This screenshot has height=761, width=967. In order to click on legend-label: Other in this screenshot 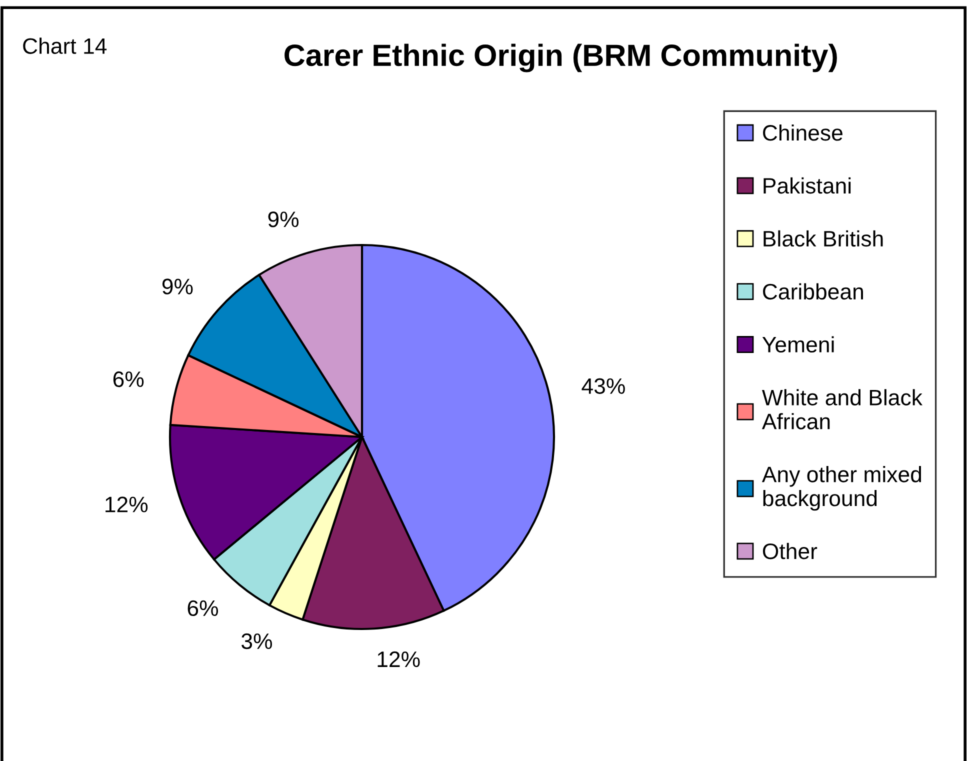, I will do `click(790, 551)`.